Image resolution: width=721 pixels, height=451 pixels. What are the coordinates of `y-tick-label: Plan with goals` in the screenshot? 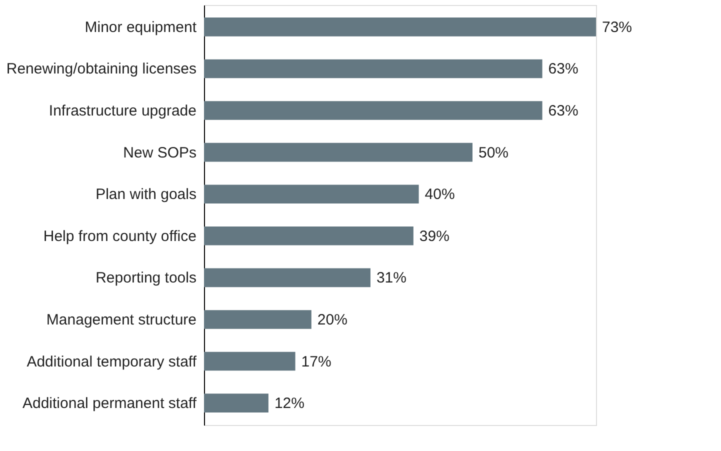 It's located at (146, 195).